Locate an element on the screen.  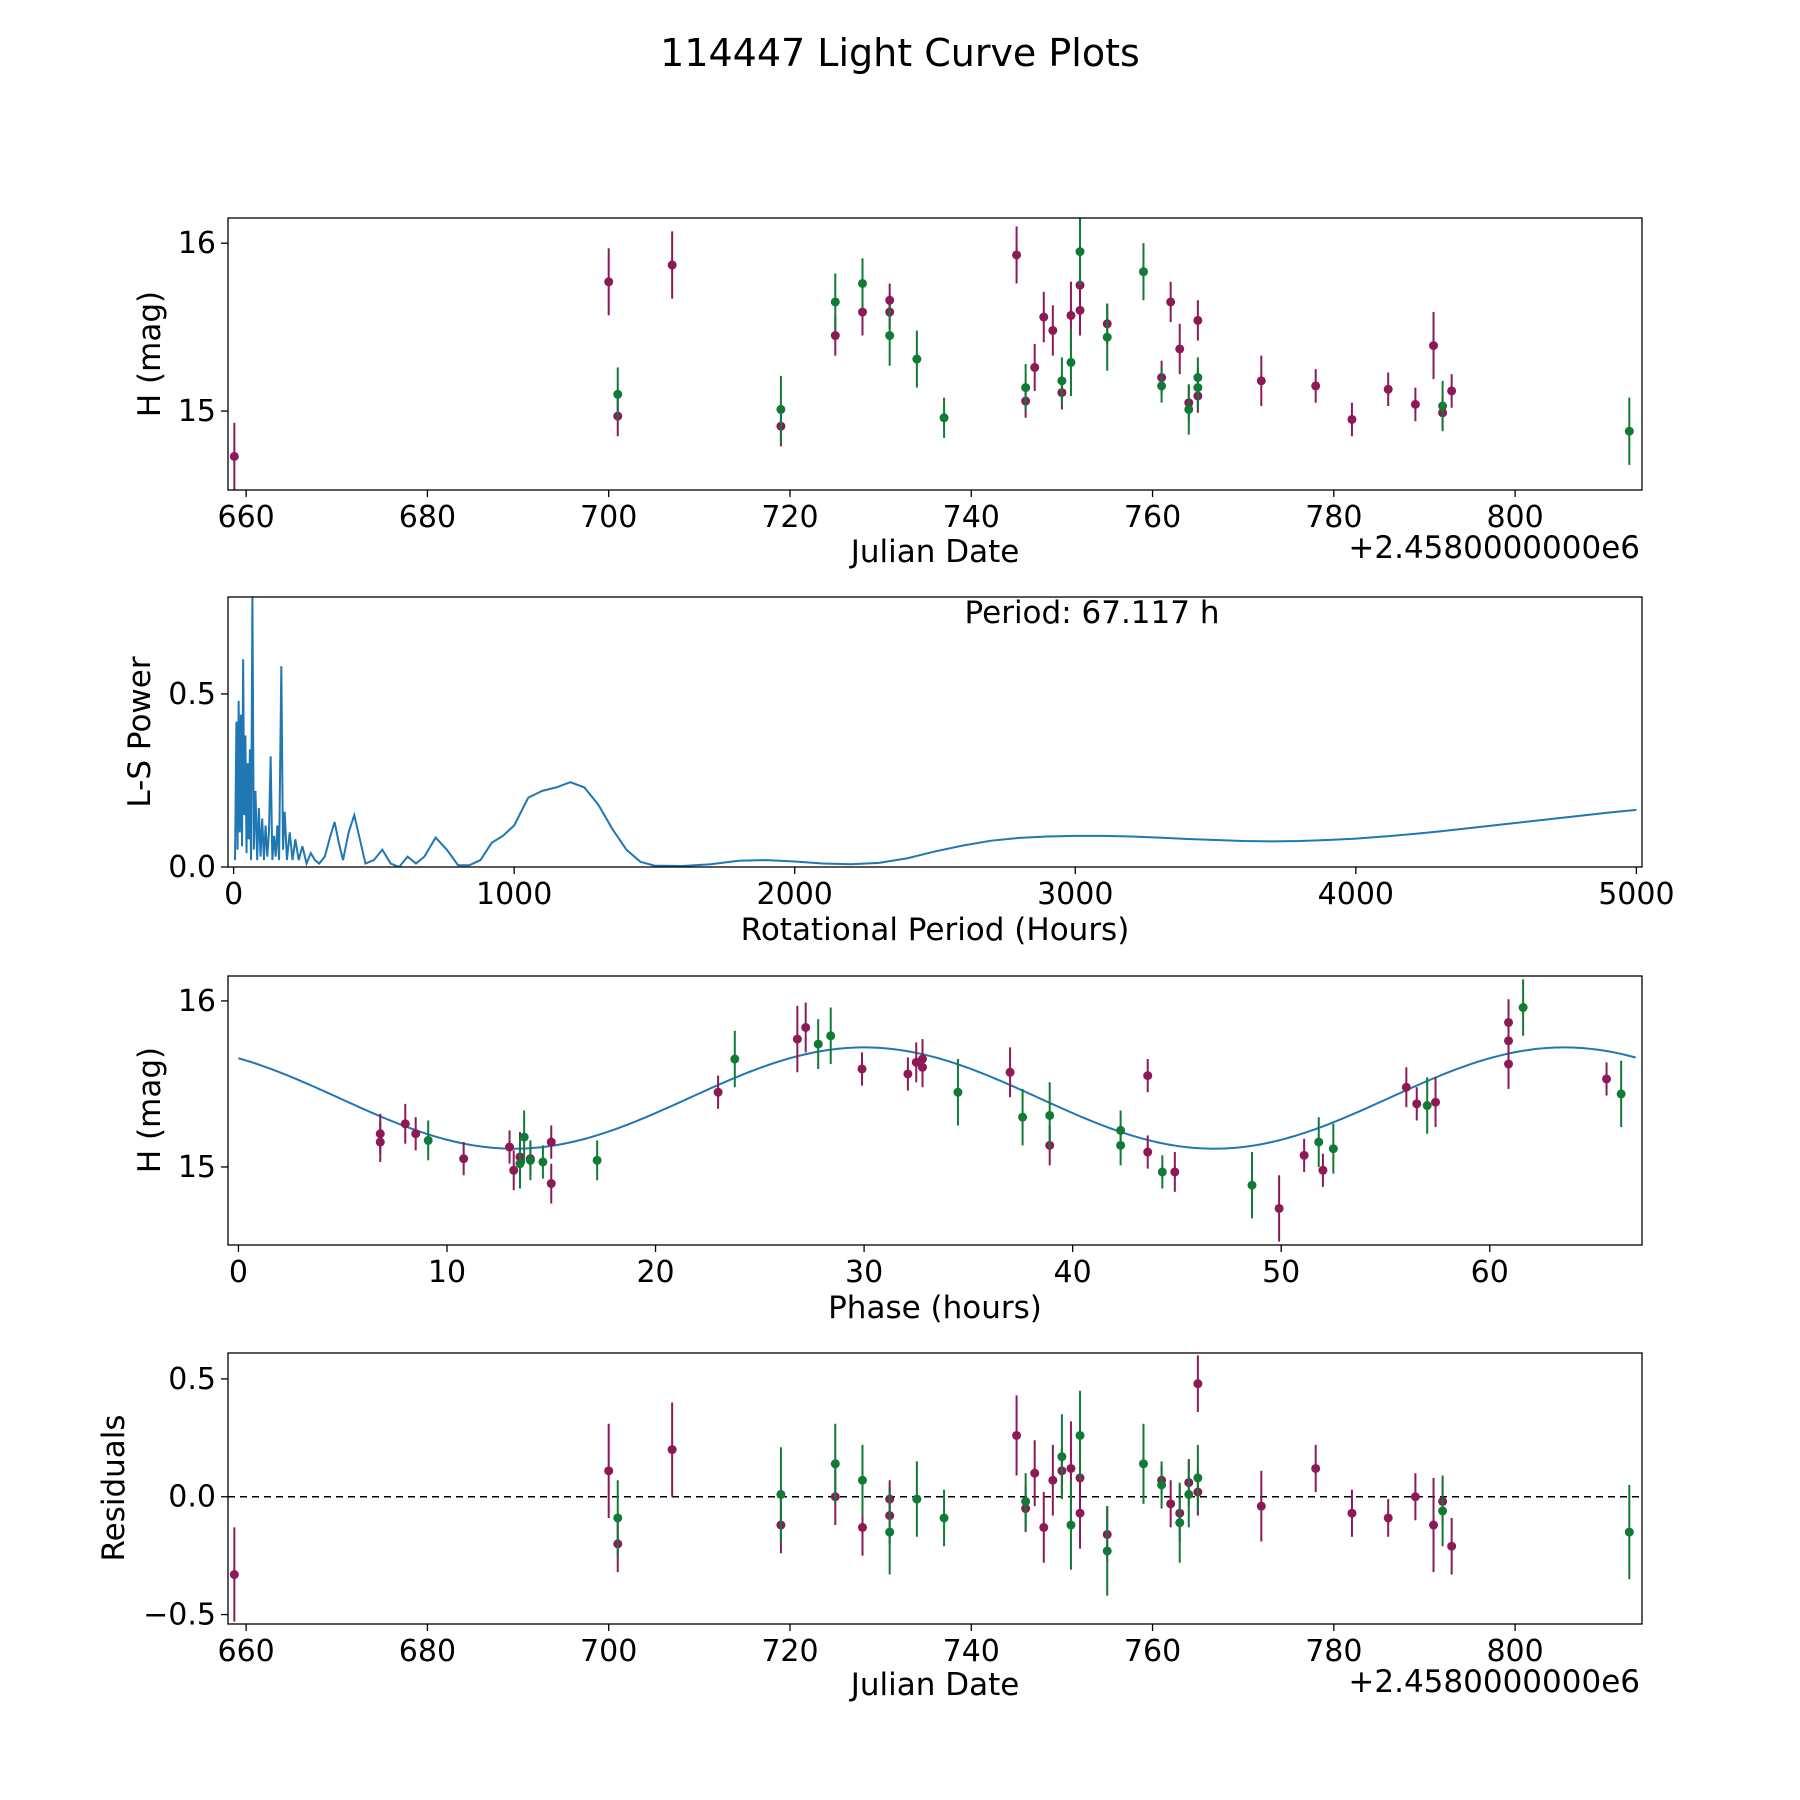
lc-x-axis-label: Julian Date is located at coordinates (934, 552).